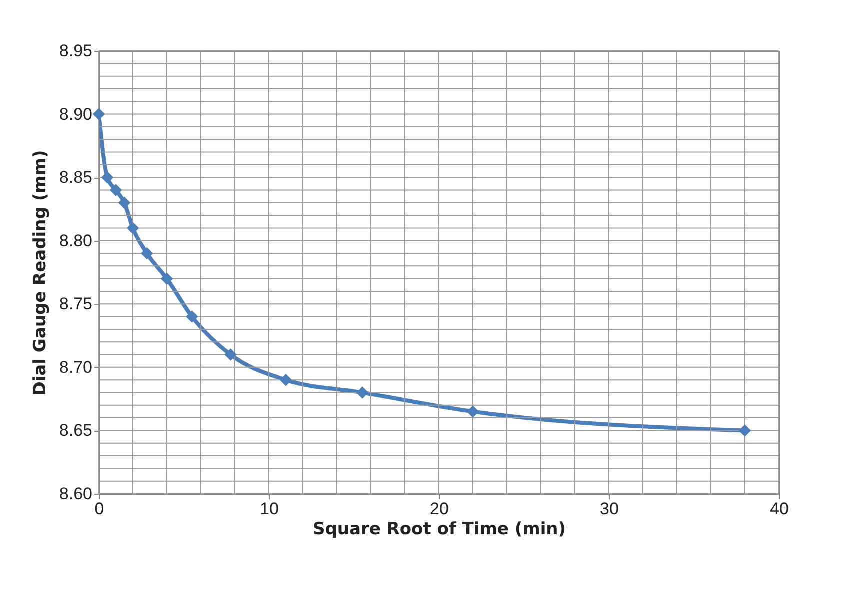  Describe the element at coordinates (439, 530) in the screenshot. I see `x-axis-title: Square Root of Time (min)` at that location.